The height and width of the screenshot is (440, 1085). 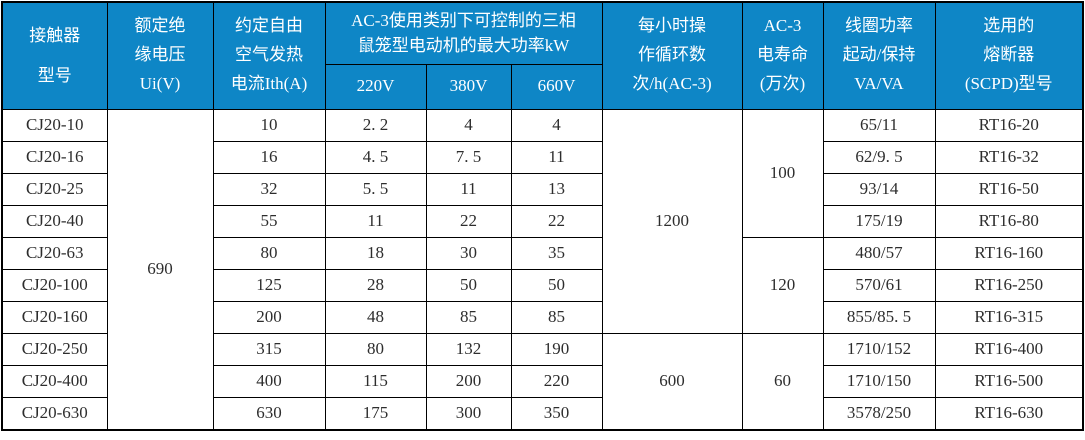 What do you see at coordinates (269, 125) in the screenshot?
I see `cell-thermal-current: 10` at bounding box center [269, 125].